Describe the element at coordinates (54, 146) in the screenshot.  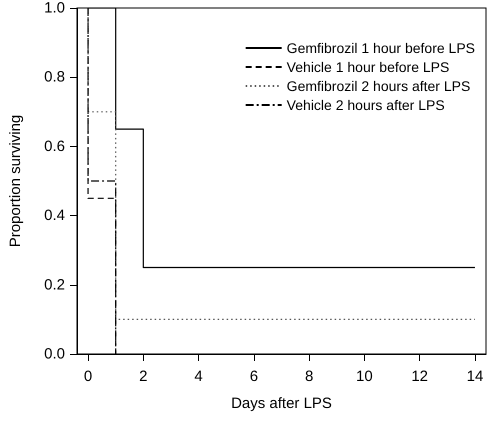
I see `y-tick-label: 0.6` at that location.